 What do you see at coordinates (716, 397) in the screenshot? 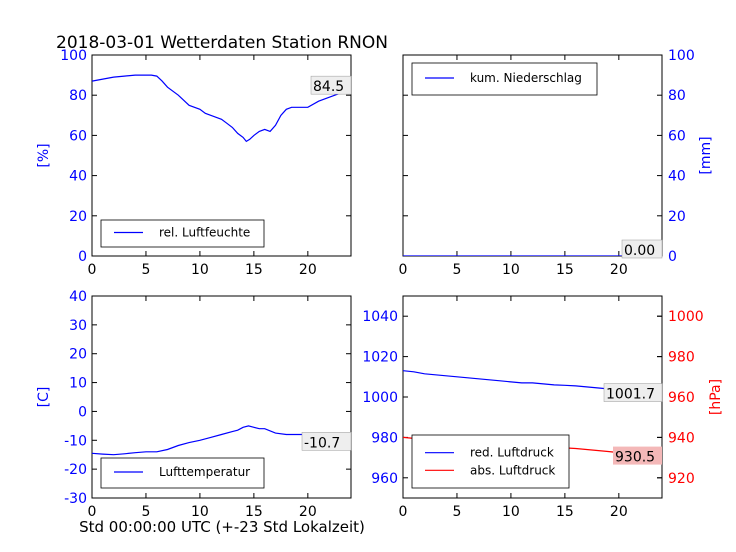
I see `y-right-axis-label: [hPa]` at bounding box center [716, 397].